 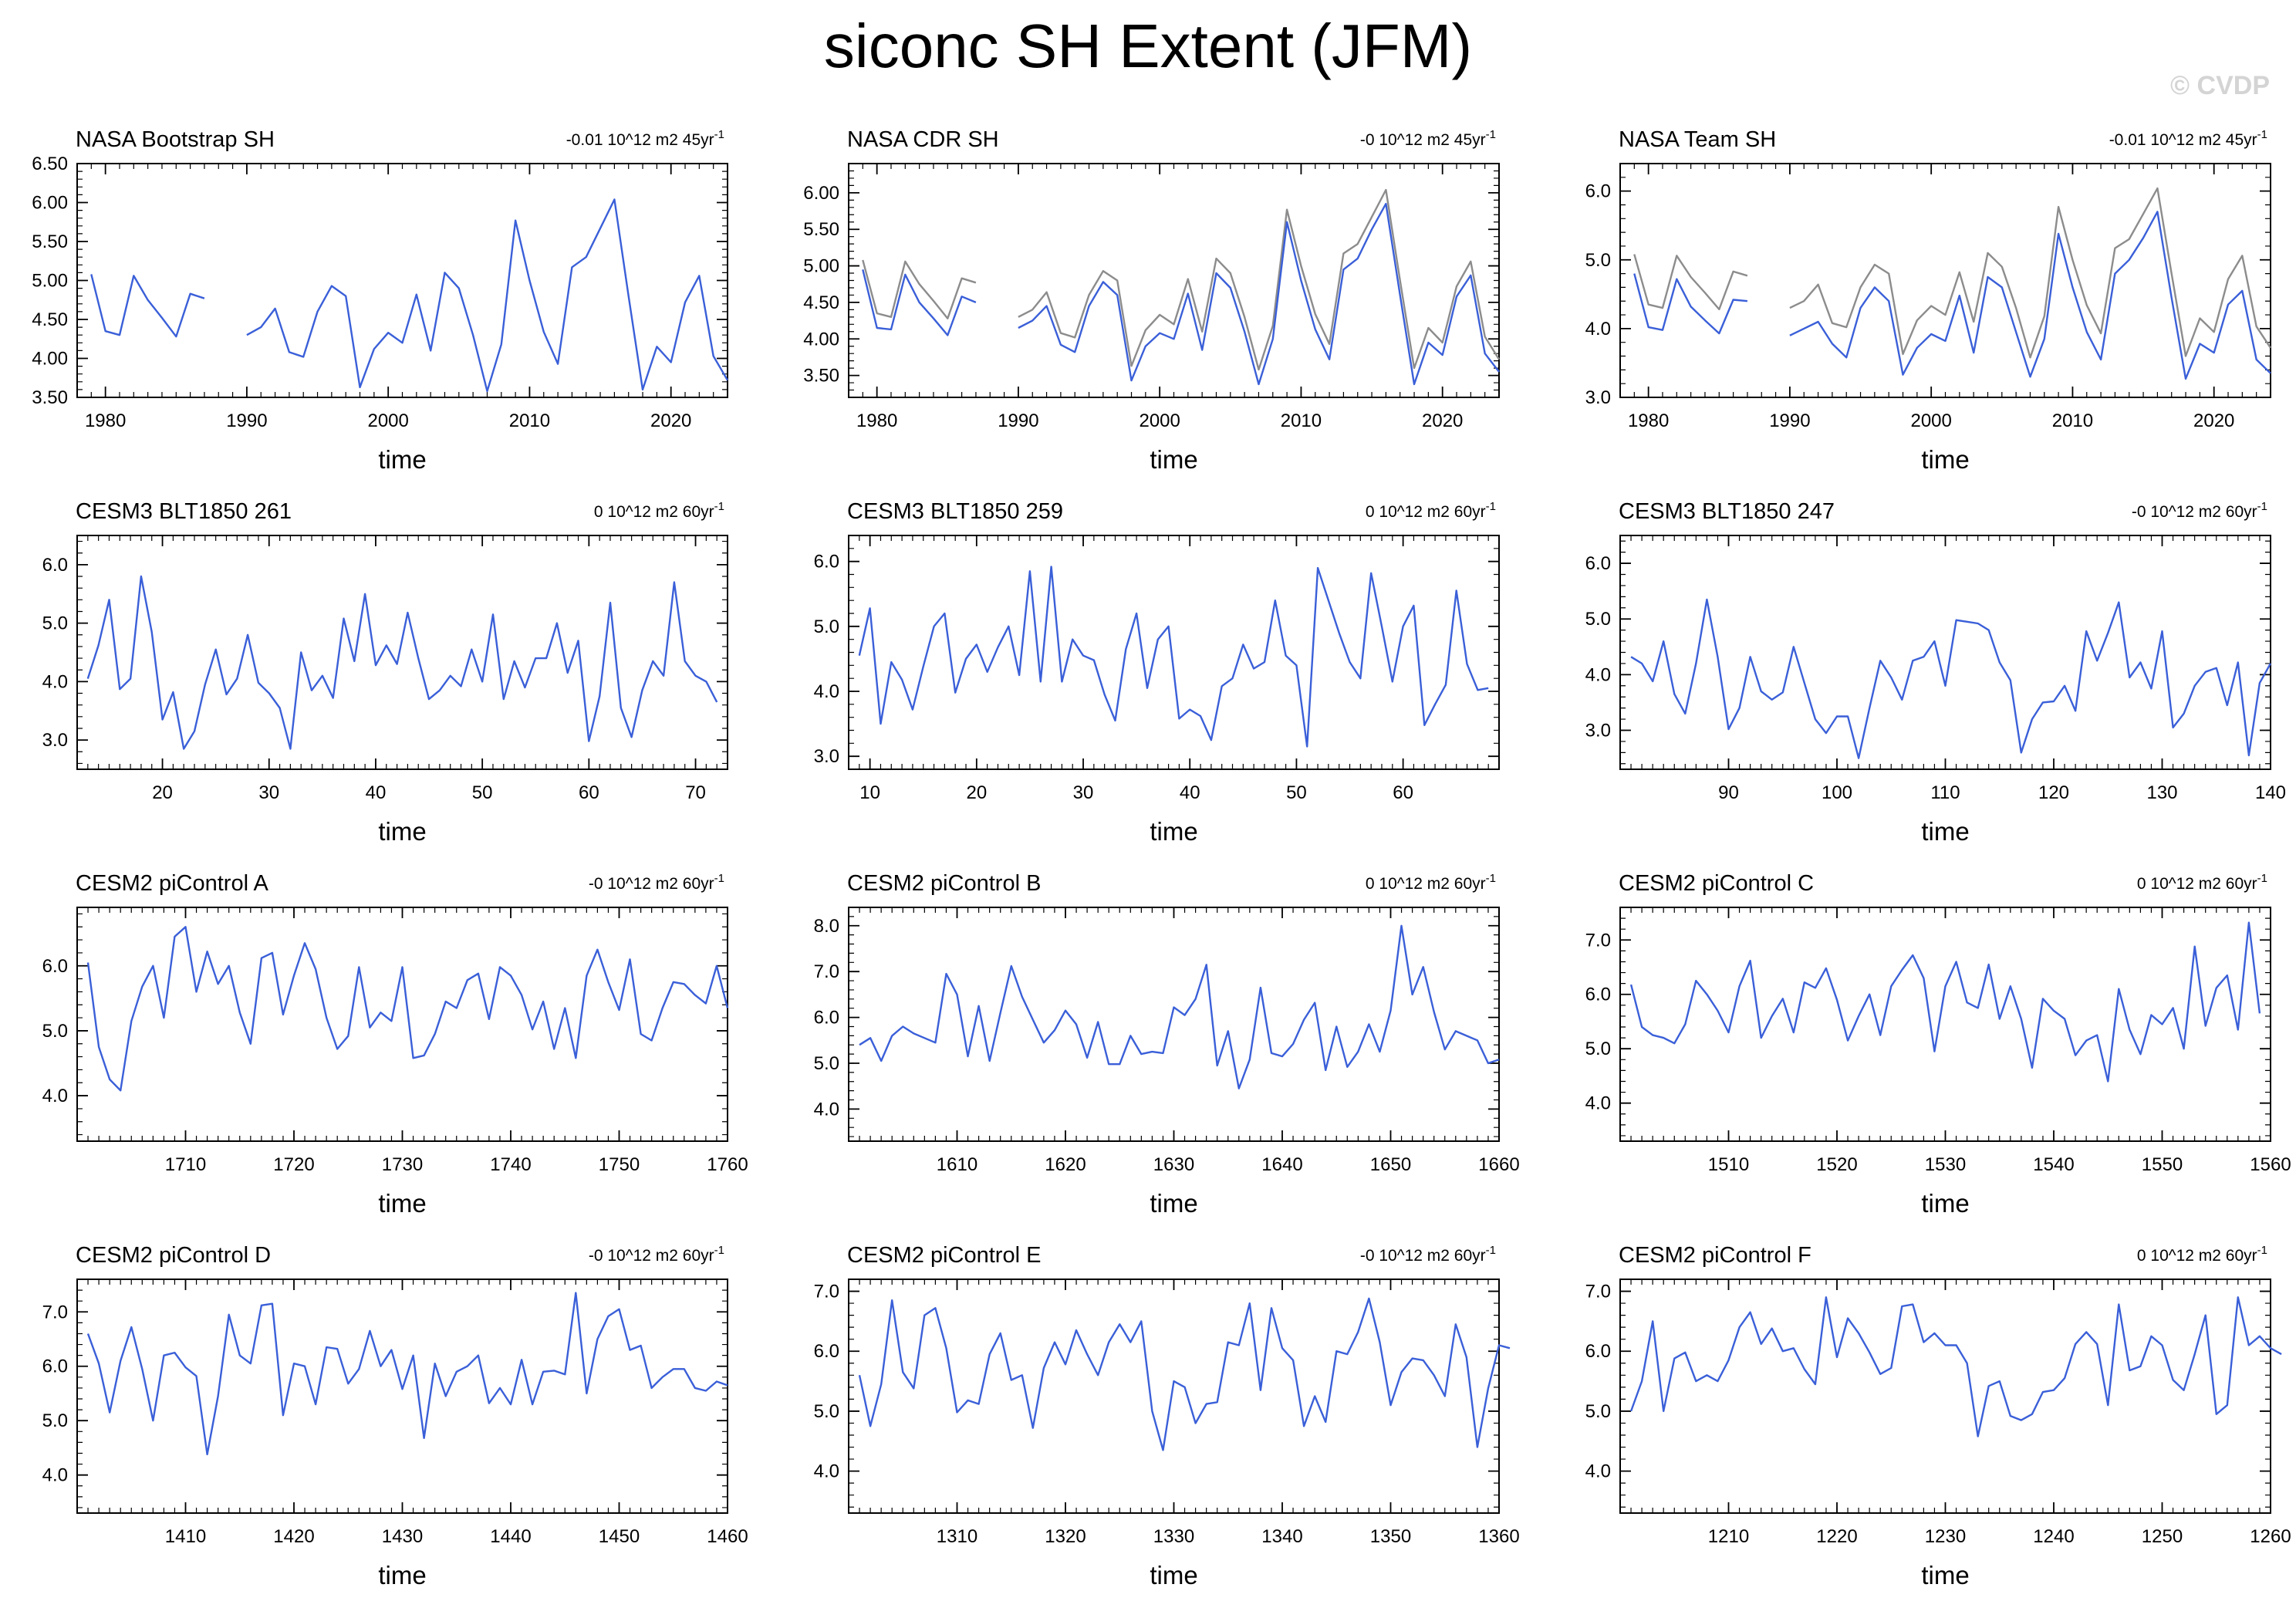 I want to click on x-tick-label: 90, so click(x=1728, y=793).